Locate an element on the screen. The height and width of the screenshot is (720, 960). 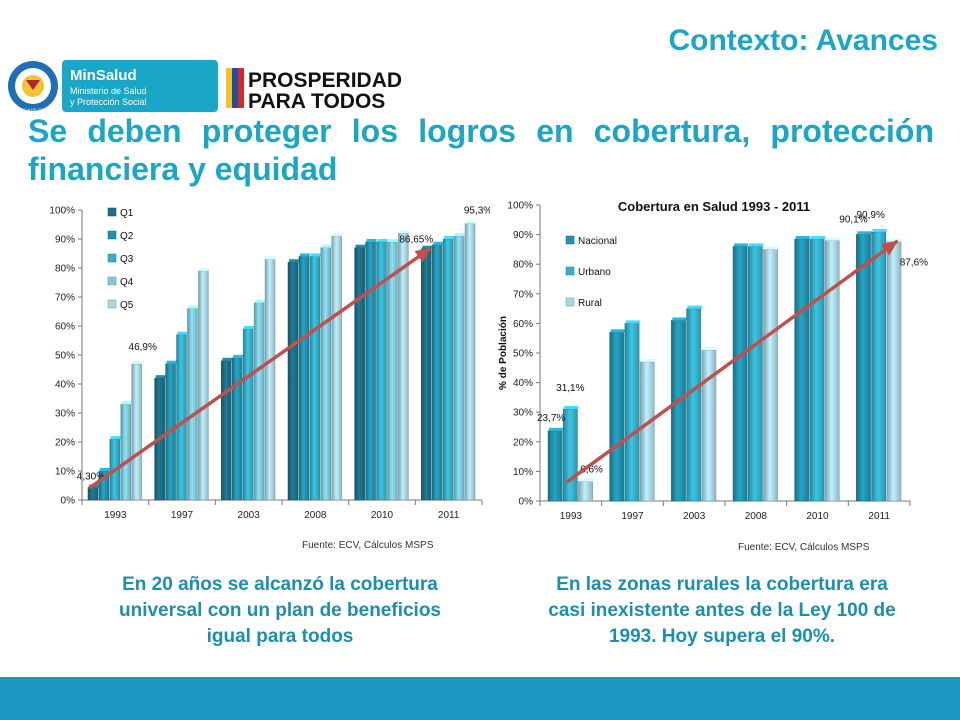
bar-top-nacional-1993 is located at coordinates (556, 429).